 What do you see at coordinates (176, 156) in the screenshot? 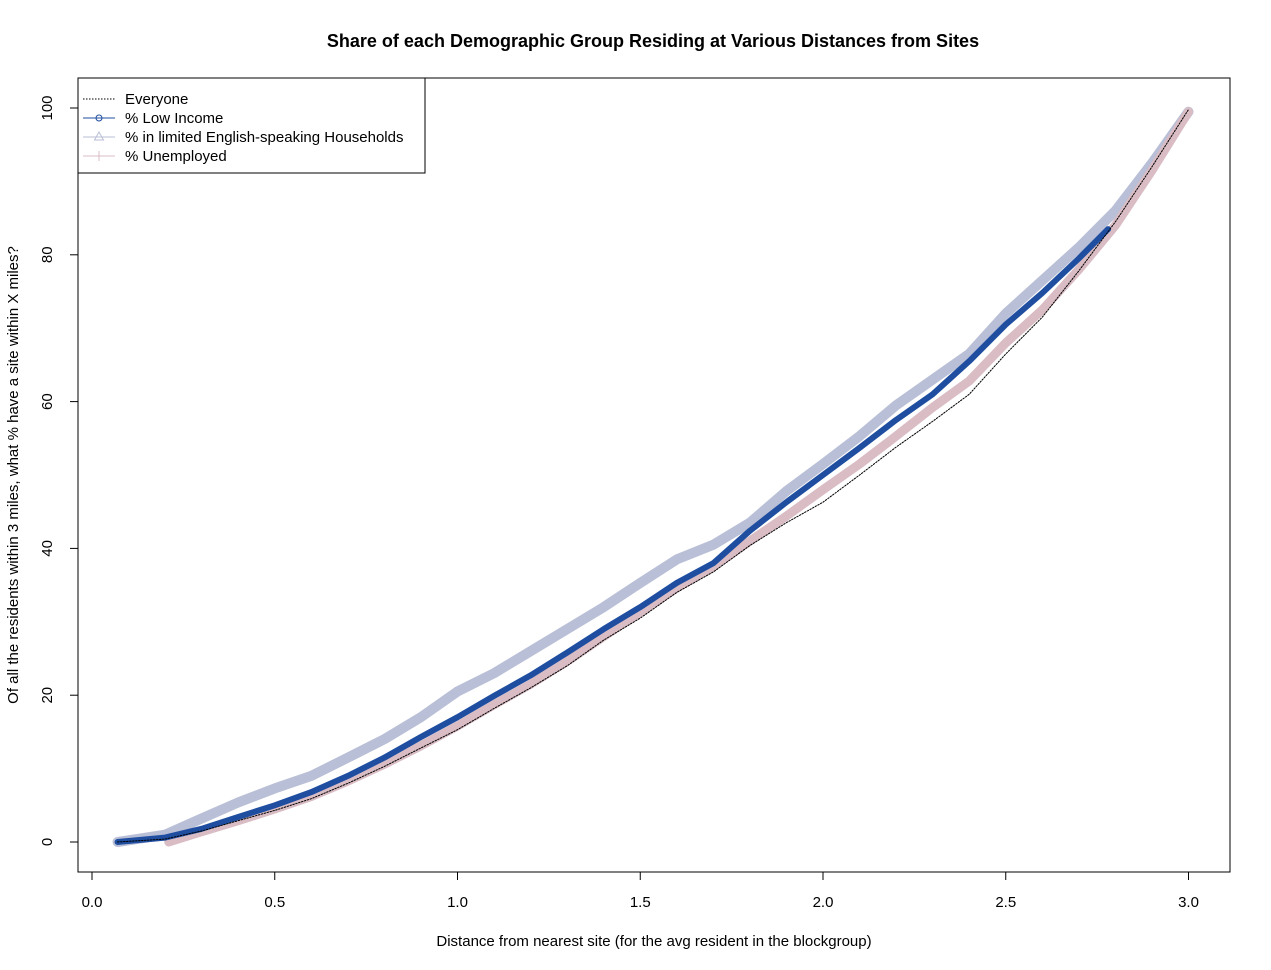
I see `legend-label-3: % Unemployed` at bounding box center [176, 156].